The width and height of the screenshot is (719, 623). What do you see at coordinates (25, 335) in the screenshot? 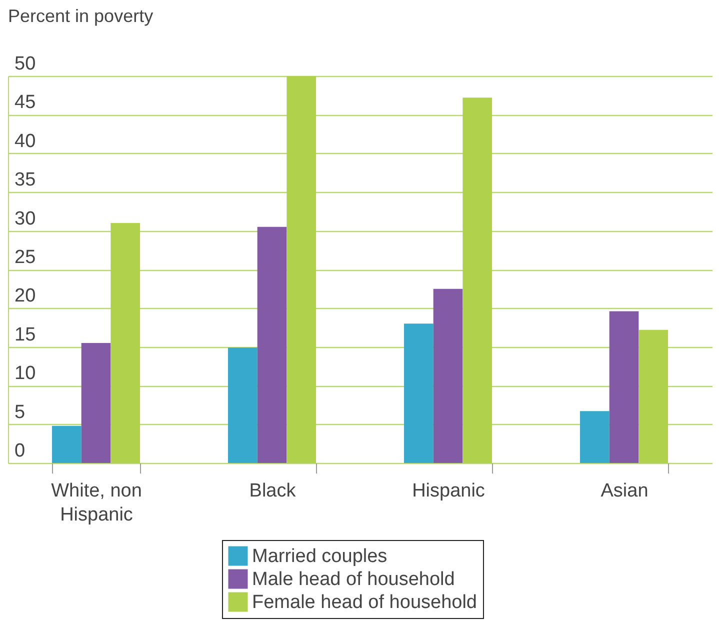
I see `y-tick-label: 15` at bounding box center [25, 335].